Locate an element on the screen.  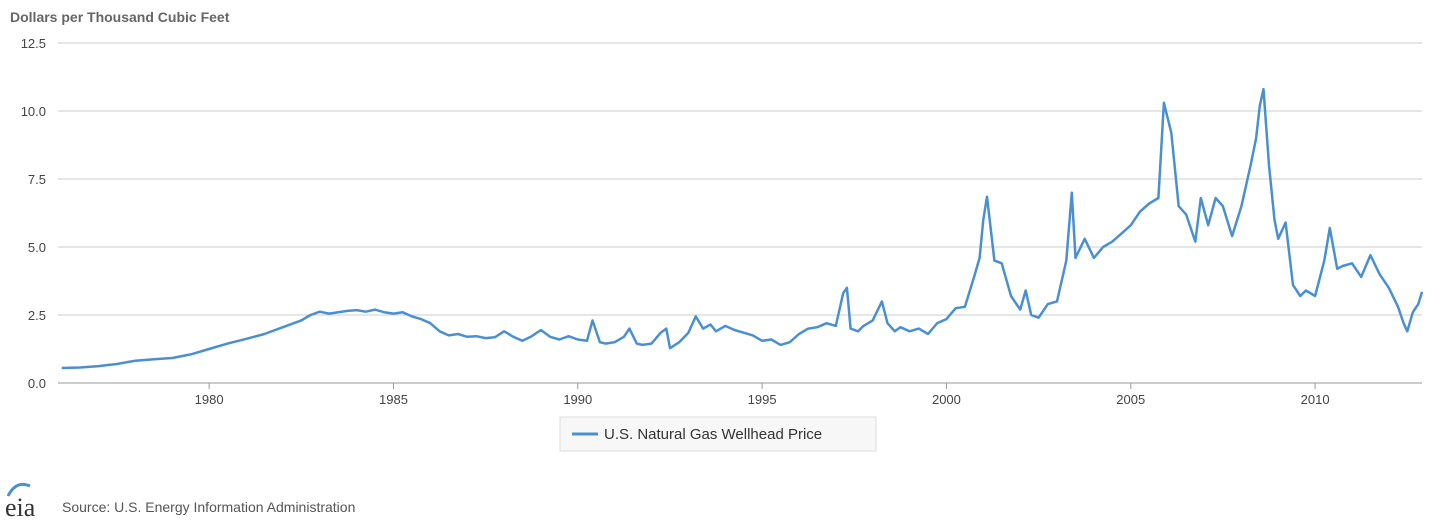
eia-logo-icon is located at coordinates (18, 489).